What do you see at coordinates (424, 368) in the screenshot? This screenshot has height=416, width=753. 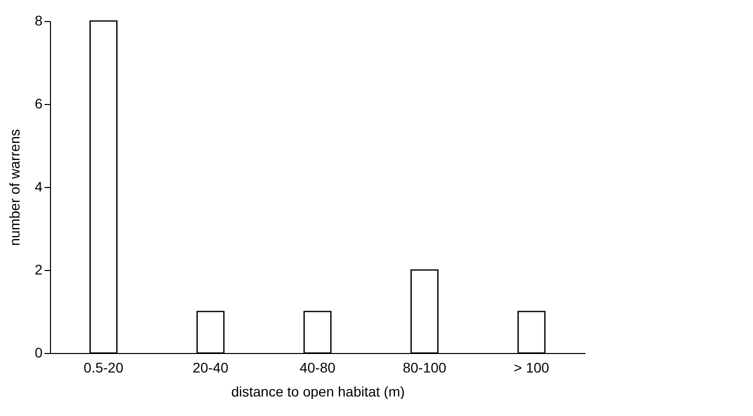 I see `x-tick-label: 80-100` at bounding box center [424, 368].